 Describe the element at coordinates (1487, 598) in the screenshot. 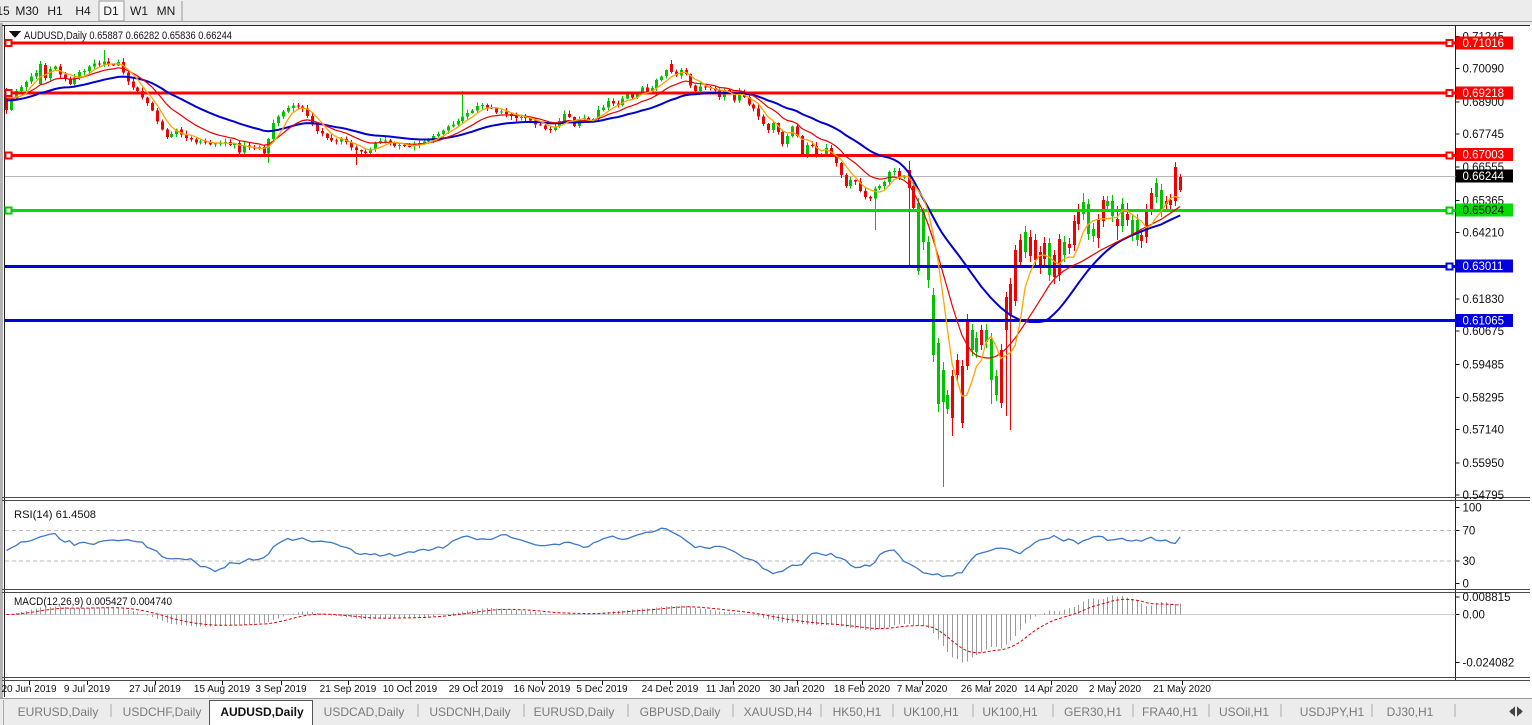

I see `svg-text: 0.008815` at that location.